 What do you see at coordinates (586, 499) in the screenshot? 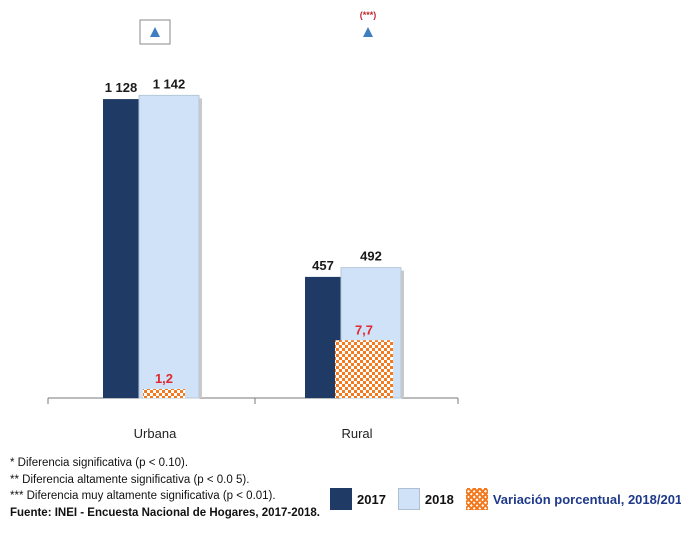
I see `legend-label-variation: Variación porcentual, 2018/2017` at bounding box center [586, 499].